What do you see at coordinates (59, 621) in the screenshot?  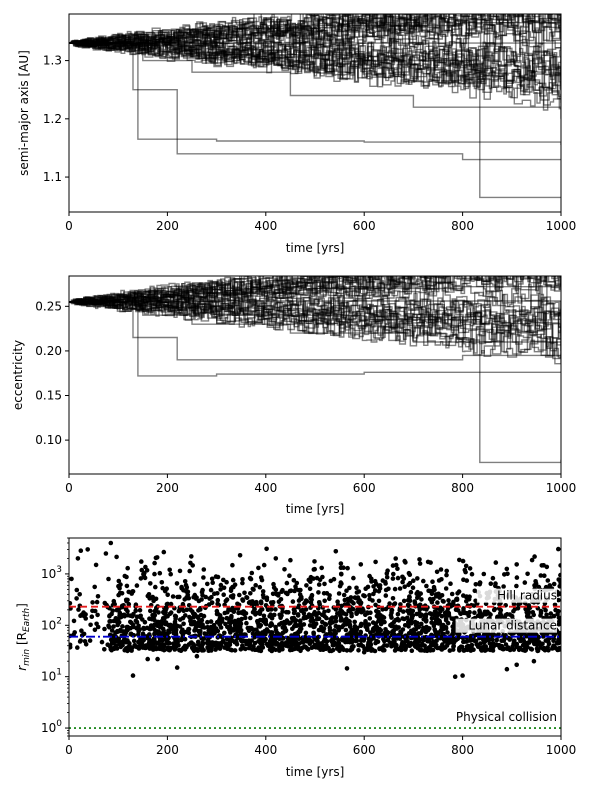 I see `y-tick-exponent: 2` at bounding box center [59, 621].